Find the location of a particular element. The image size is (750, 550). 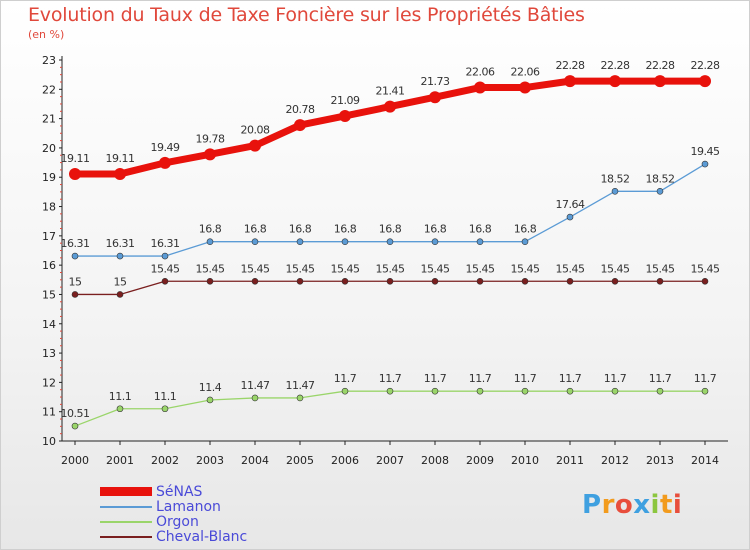

legend-swatch-cheval-blanc is located at coordinates (126, 536).